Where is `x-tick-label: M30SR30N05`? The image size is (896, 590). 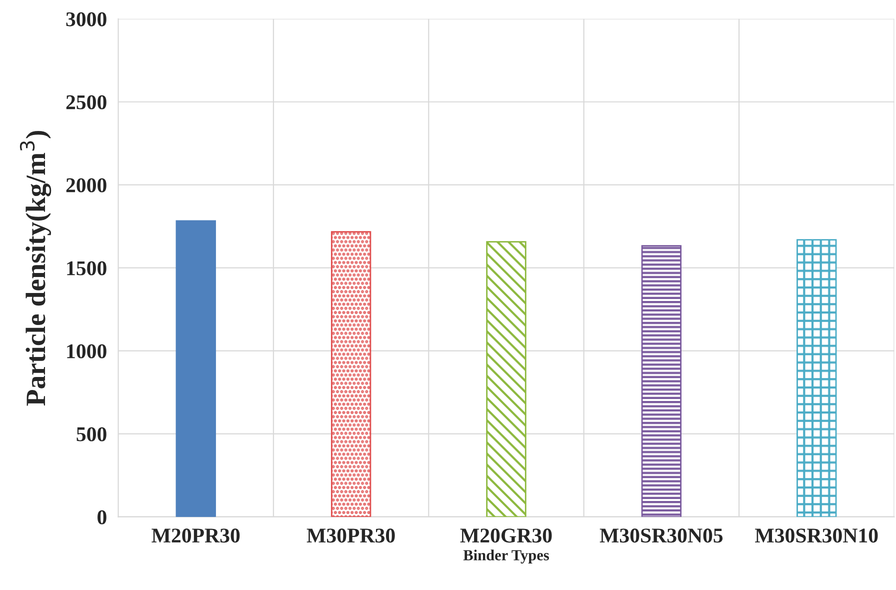
x-tick-label: M30SR30N05 is located at coordinates (661, 535).